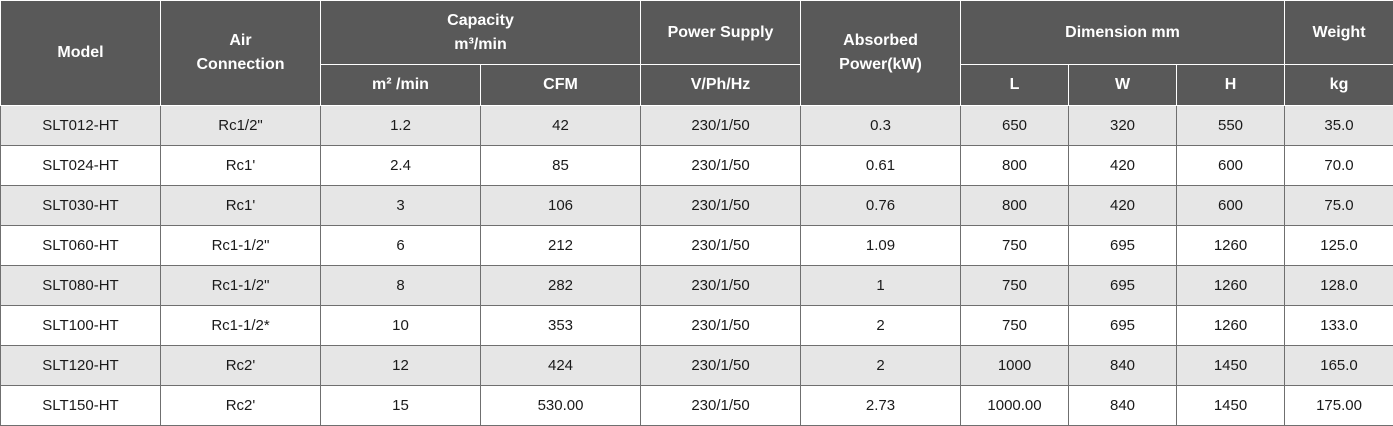  I want to click on cell-width: 320, so click(1123, 125).